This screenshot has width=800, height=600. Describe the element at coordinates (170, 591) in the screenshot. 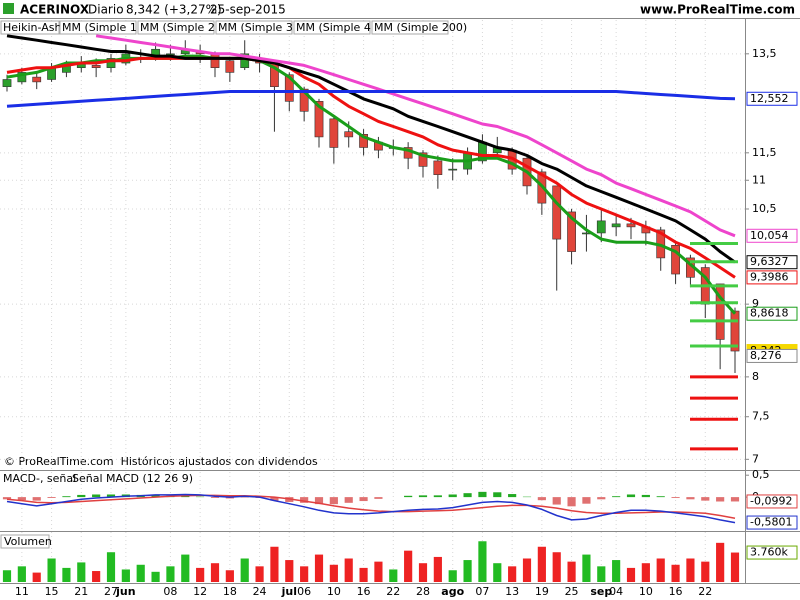

I see `x-tick-label: 08` at that location.